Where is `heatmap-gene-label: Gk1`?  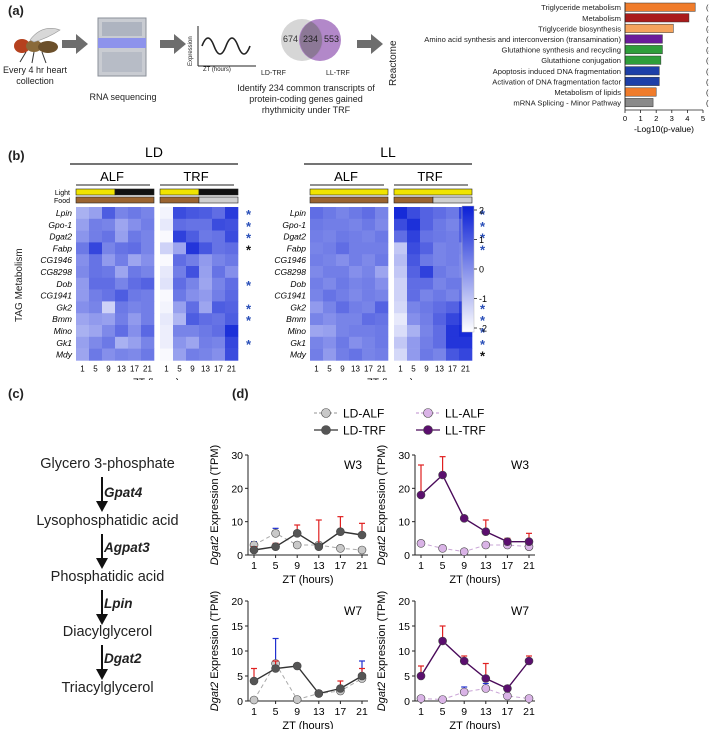 heatmap-gene-label: Gk1 is located at coordinates (64, 343).